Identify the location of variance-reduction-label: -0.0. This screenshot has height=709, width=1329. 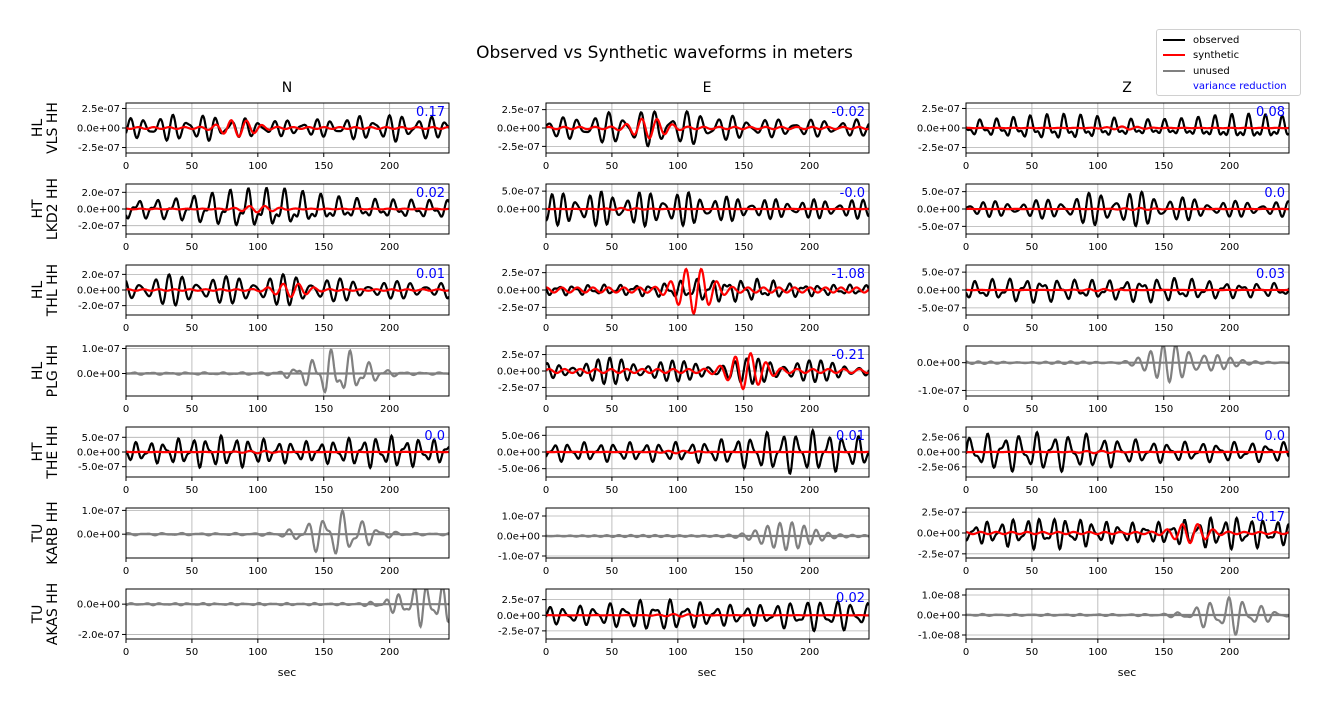
(852, 193).